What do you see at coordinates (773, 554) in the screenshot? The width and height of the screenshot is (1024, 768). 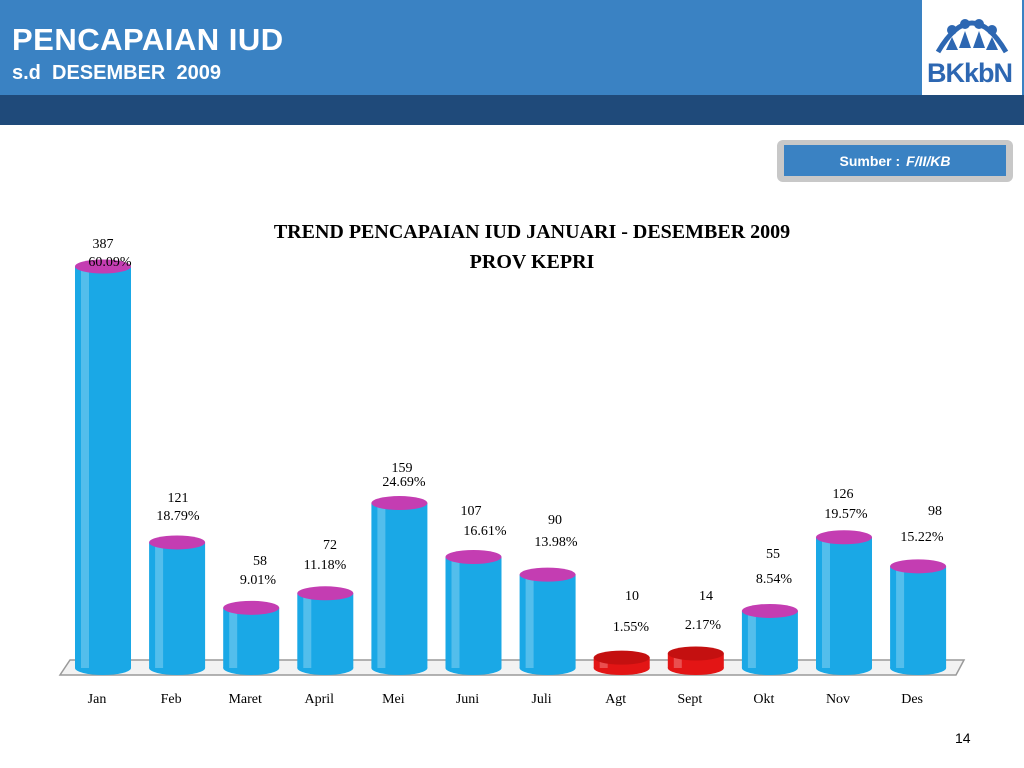 I see `value-label: 55` at bounding box center [773, 554].